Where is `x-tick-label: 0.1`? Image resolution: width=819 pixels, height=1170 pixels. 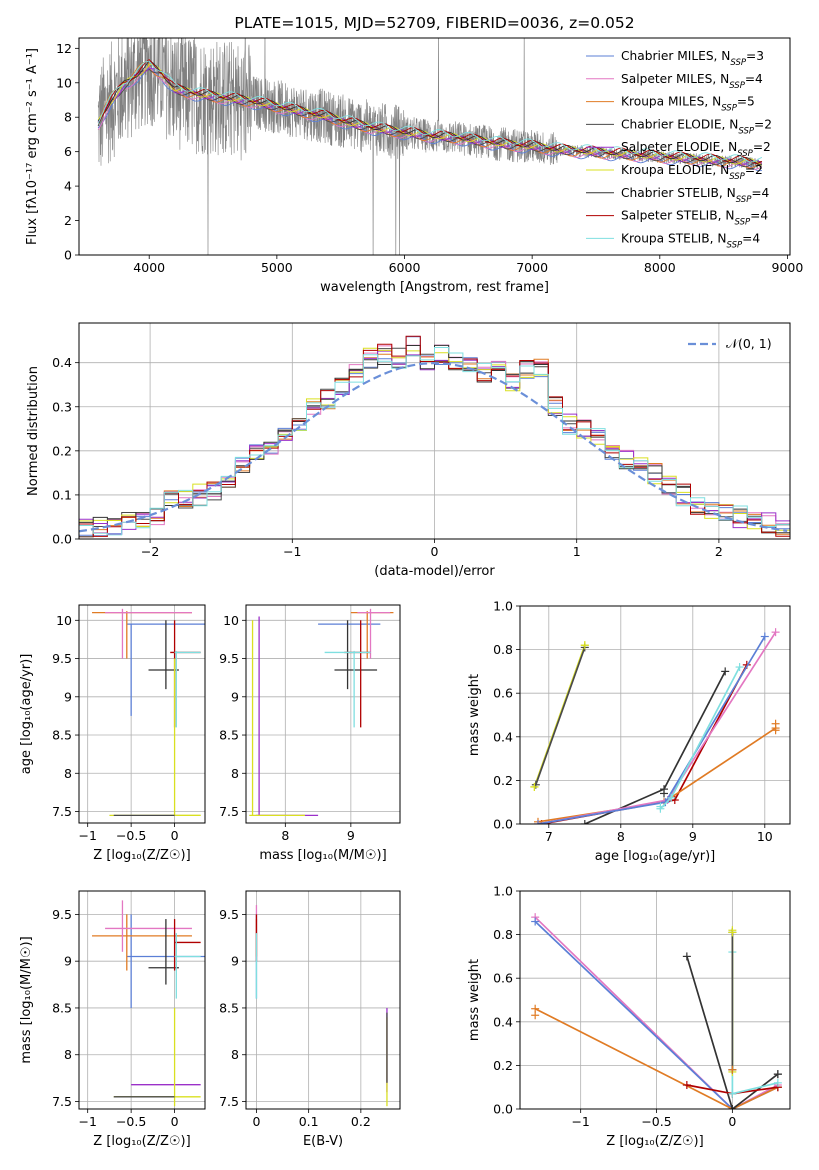 x-tick-label: 0.1 is located at coordinates (309, 1121).